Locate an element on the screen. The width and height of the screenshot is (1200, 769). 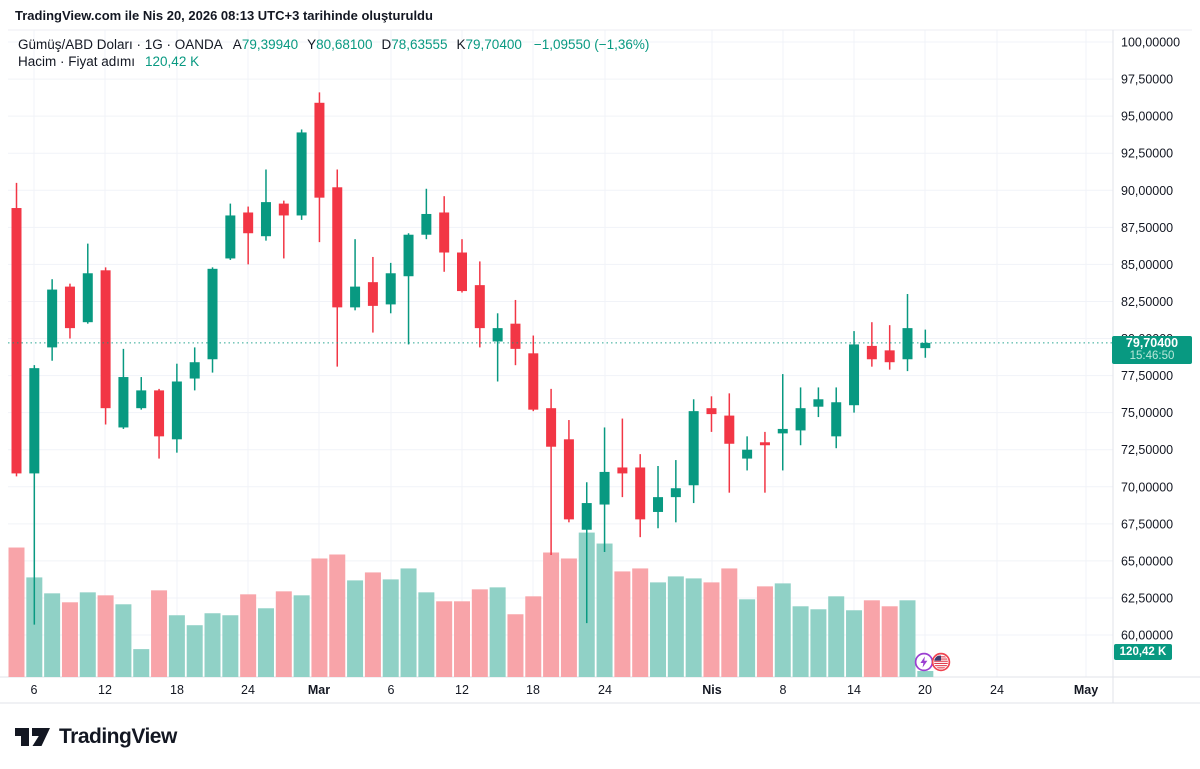
volume-study-title: Hacim · Fiyat adımı is located at coordinates (77, 61).